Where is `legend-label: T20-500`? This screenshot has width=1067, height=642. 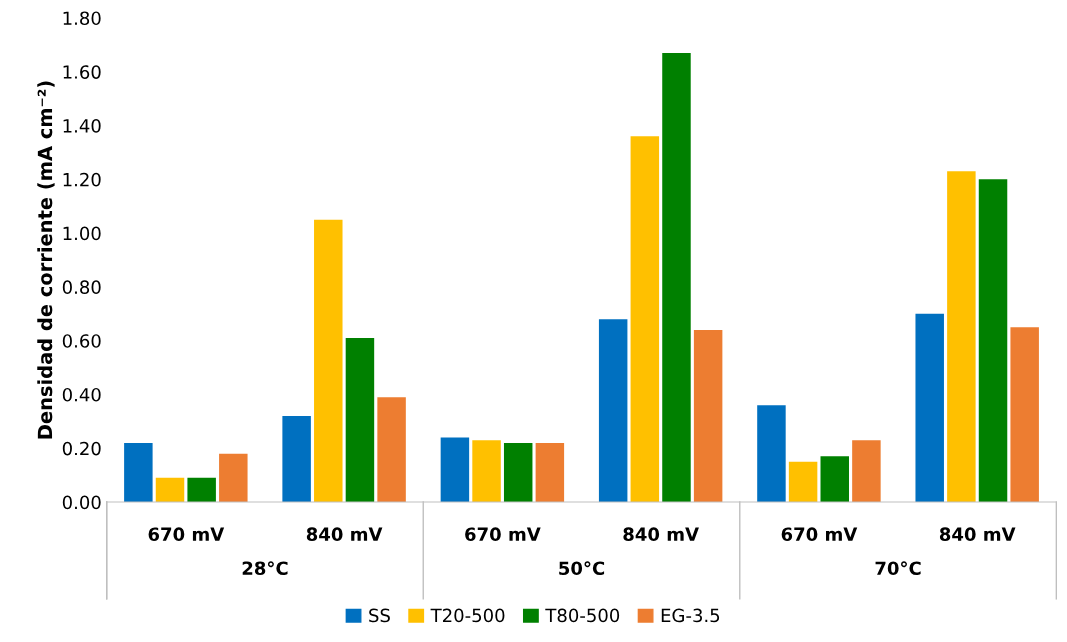 legend-label: T20-500 is located at coordinates (467, 615).